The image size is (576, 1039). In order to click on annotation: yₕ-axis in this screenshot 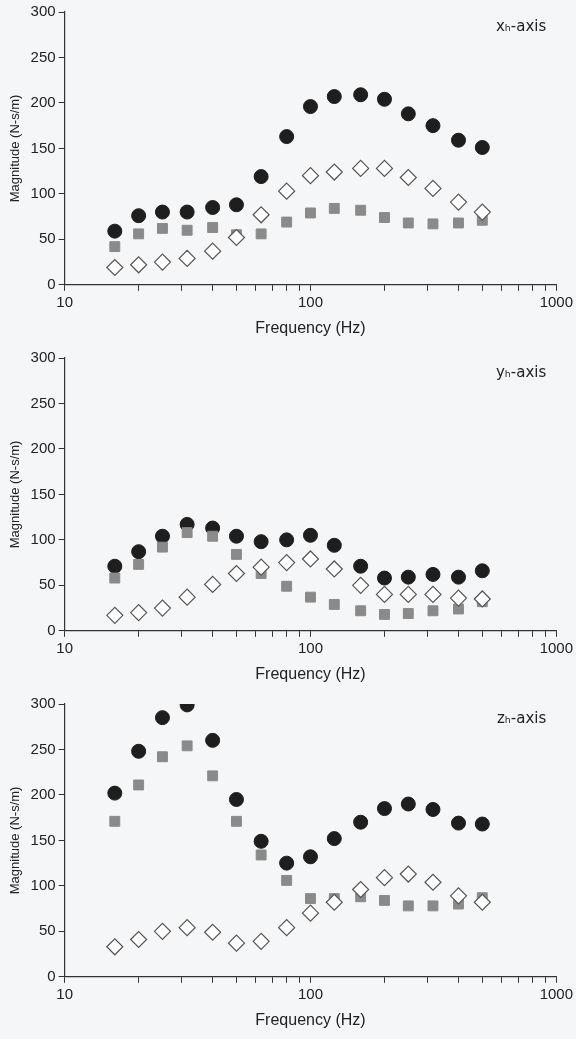, I will do `click(521, 372)`.